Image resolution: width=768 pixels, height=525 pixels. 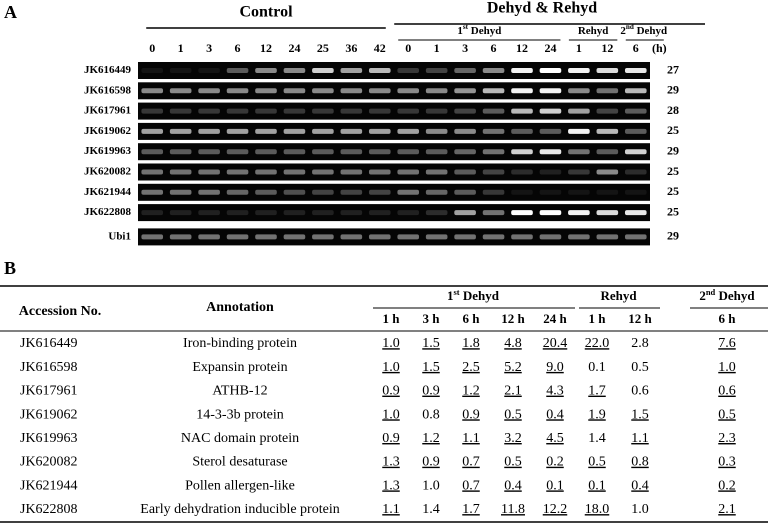 What do you see at coordinates (108, 212) in the screenshot?
I see `gene-label: JK622808` at bounding box center [108, 212].